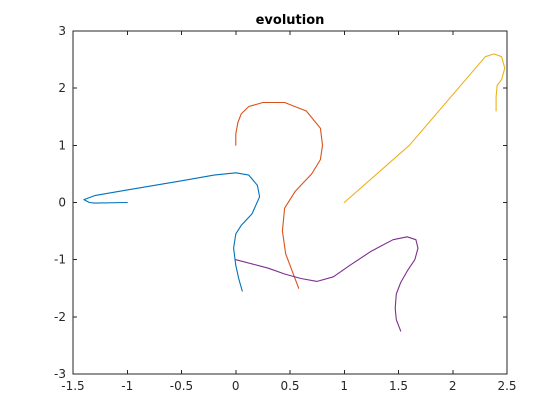  What do you see at coordinates (60, 317) in the screenshot?
I see `y-tick-label: -2` at bounding box center [60, 317].